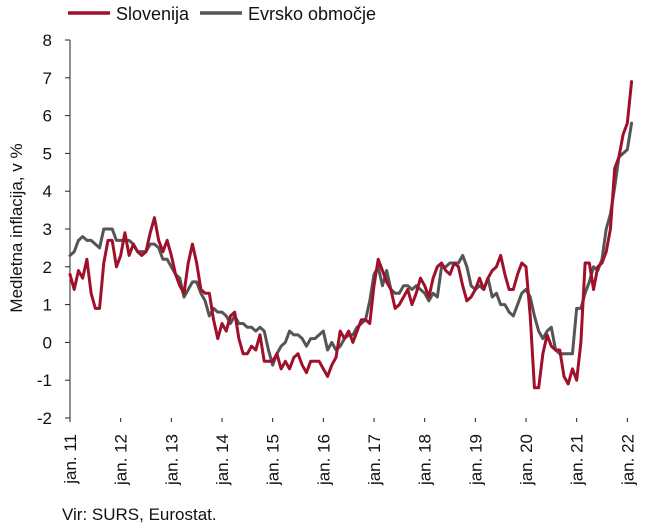 This screenshot has height=532, width=650. I want to click on x-tick-label: jan. 18, so click(425, 460).